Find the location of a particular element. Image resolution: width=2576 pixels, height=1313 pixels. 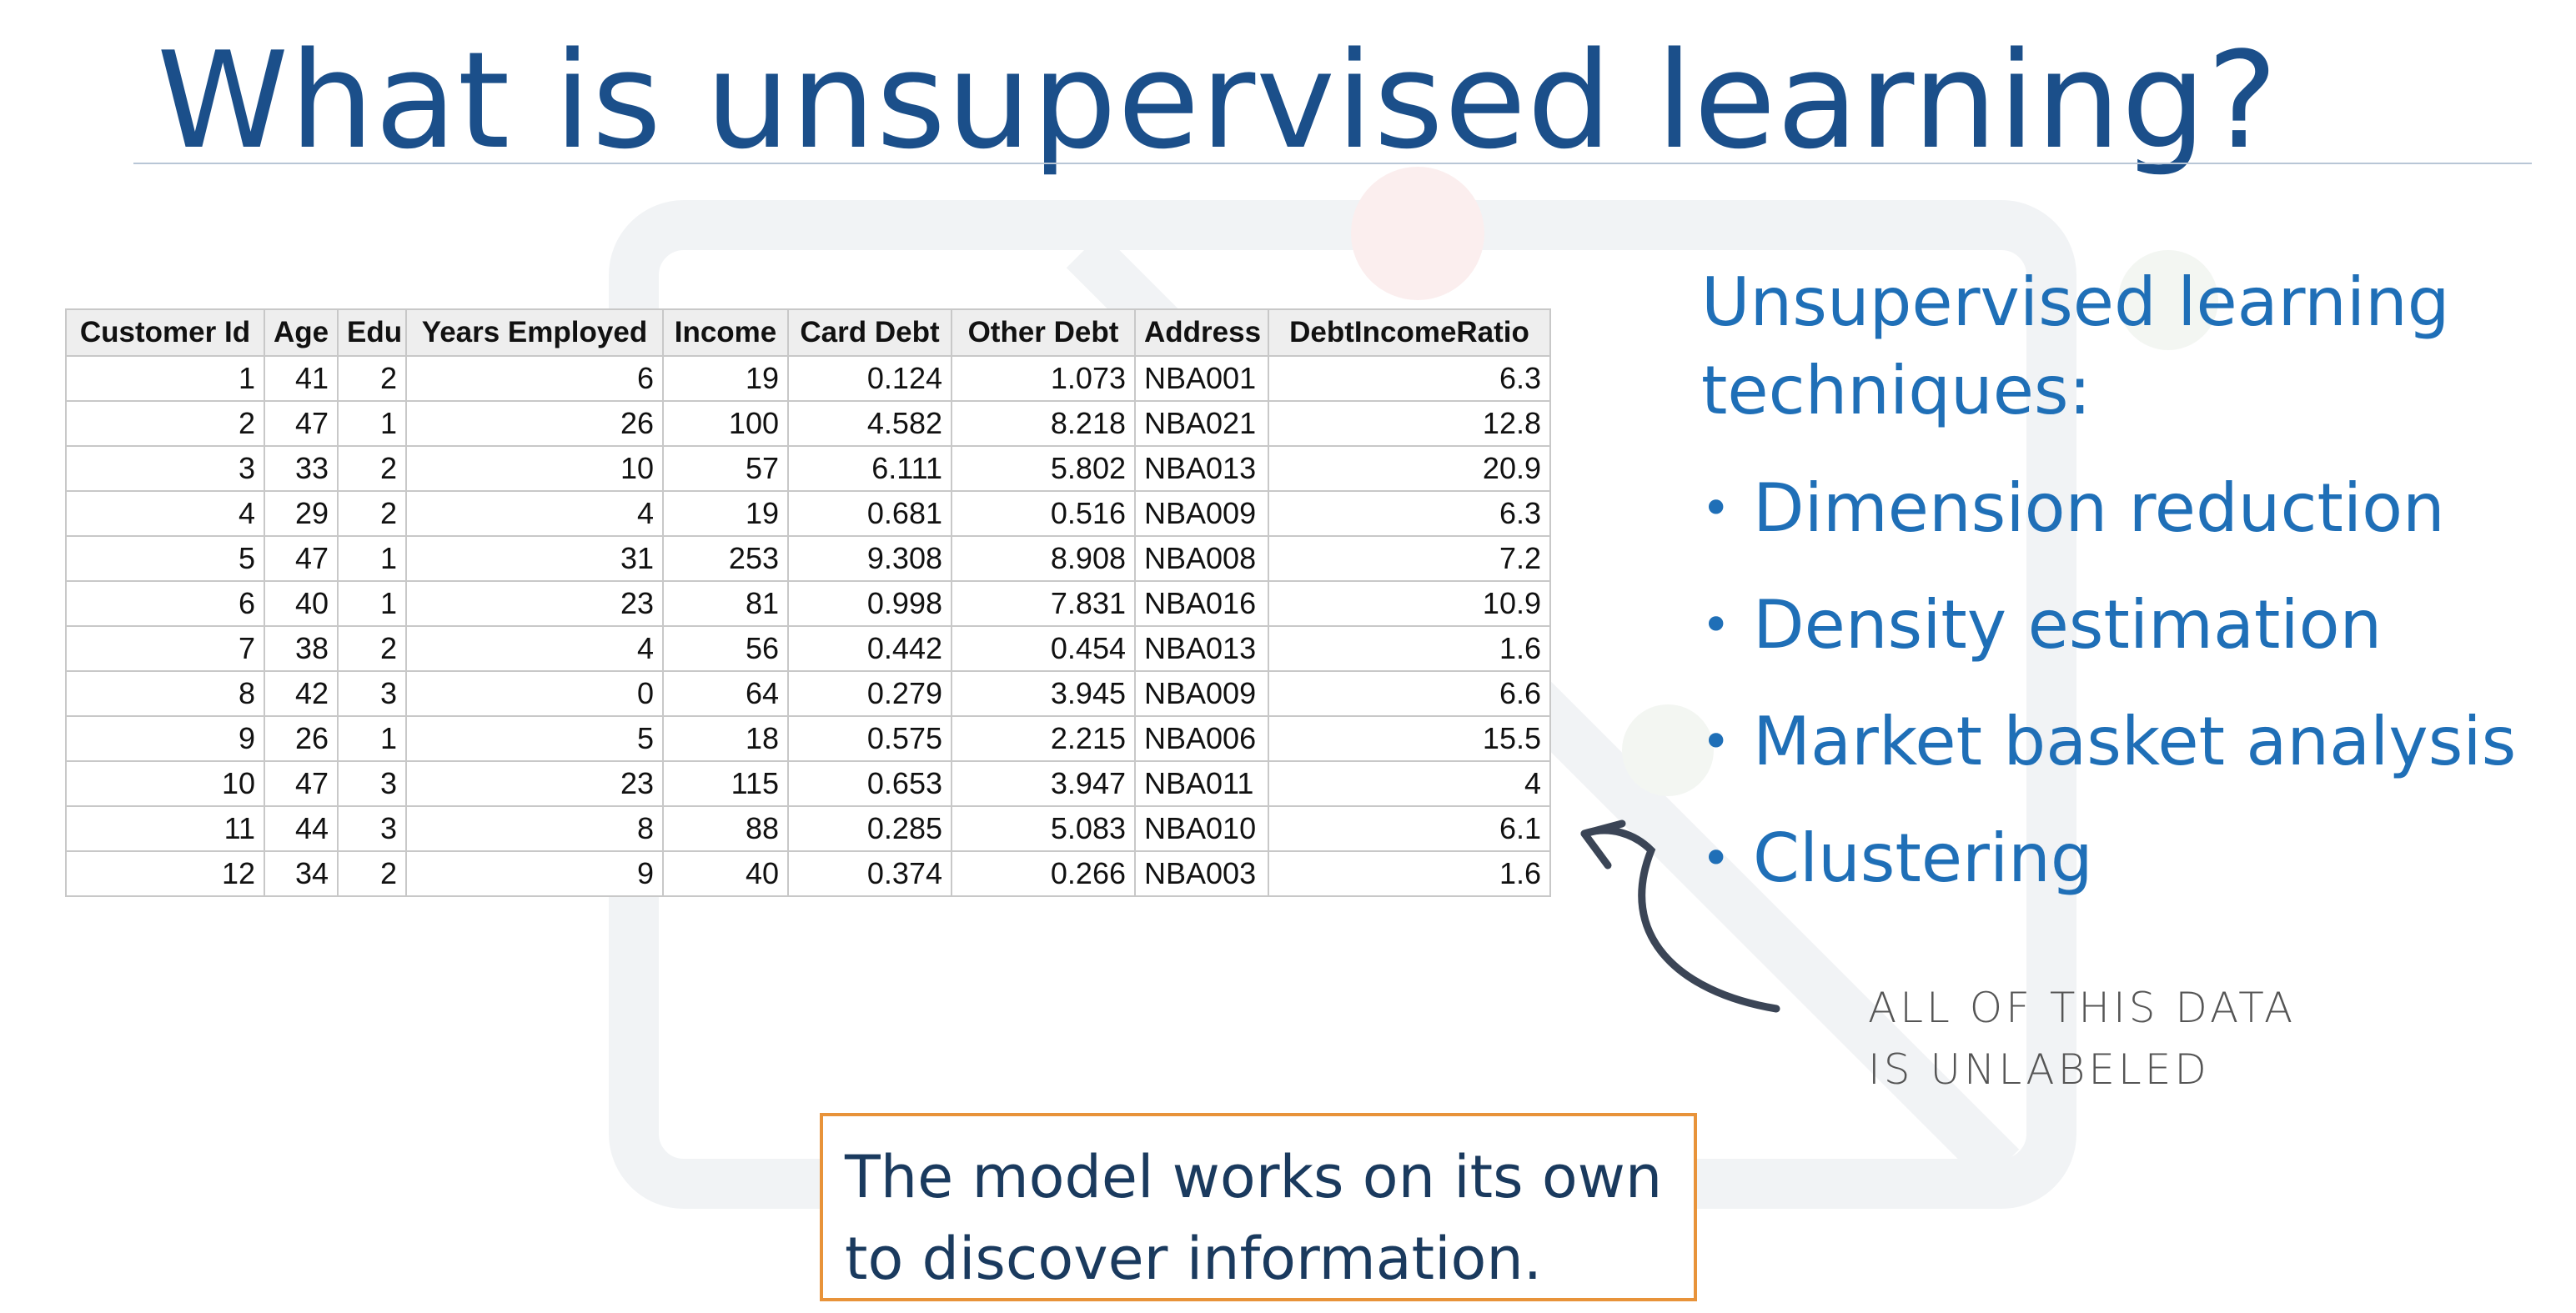

table-row: 1 41 2 6 19 0.124 1.073 NBA001 6.3 is located at coordinates (808, 379).